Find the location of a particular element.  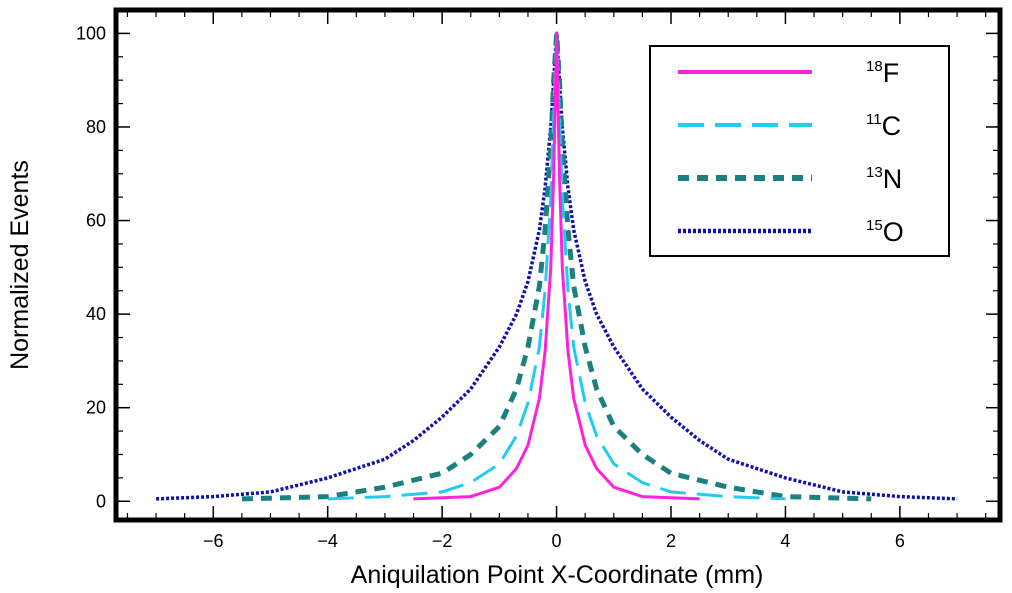

legend-label-13N: 13N is located at coordinates (884, 179).